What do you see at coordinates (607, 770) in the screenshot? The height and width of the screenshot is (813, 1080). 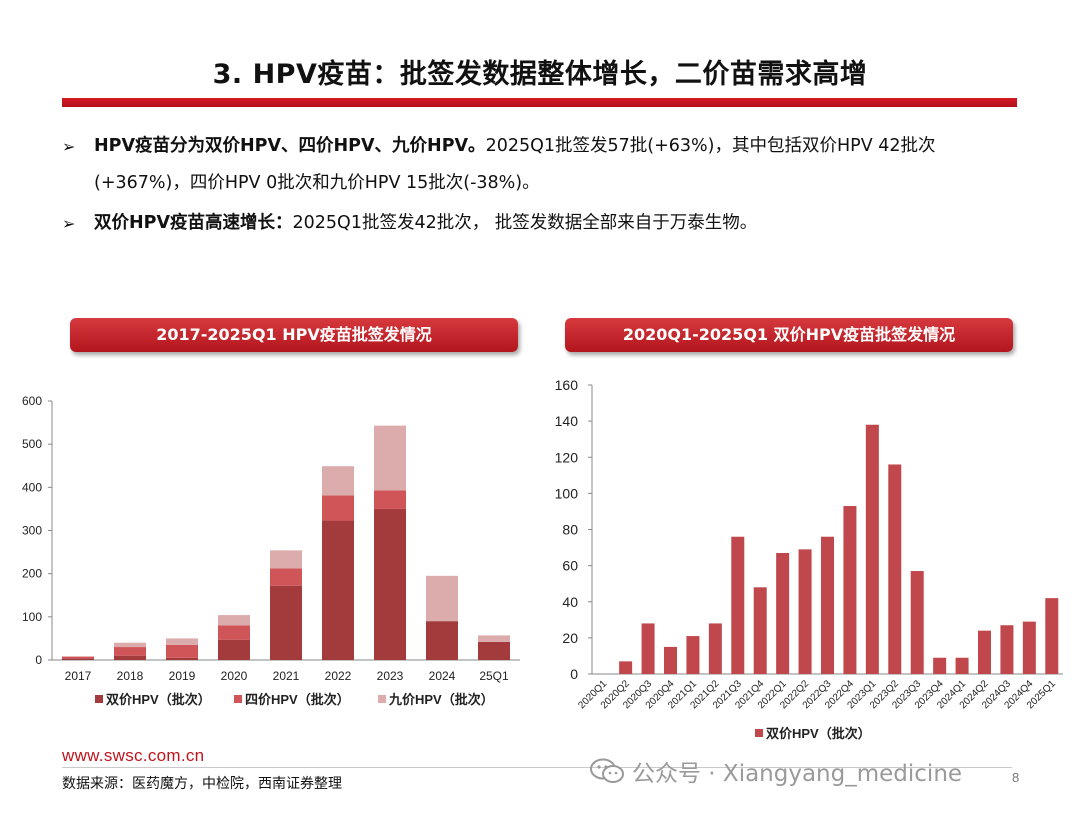 I see `wechat-icon` at bounding box center [607, 770].